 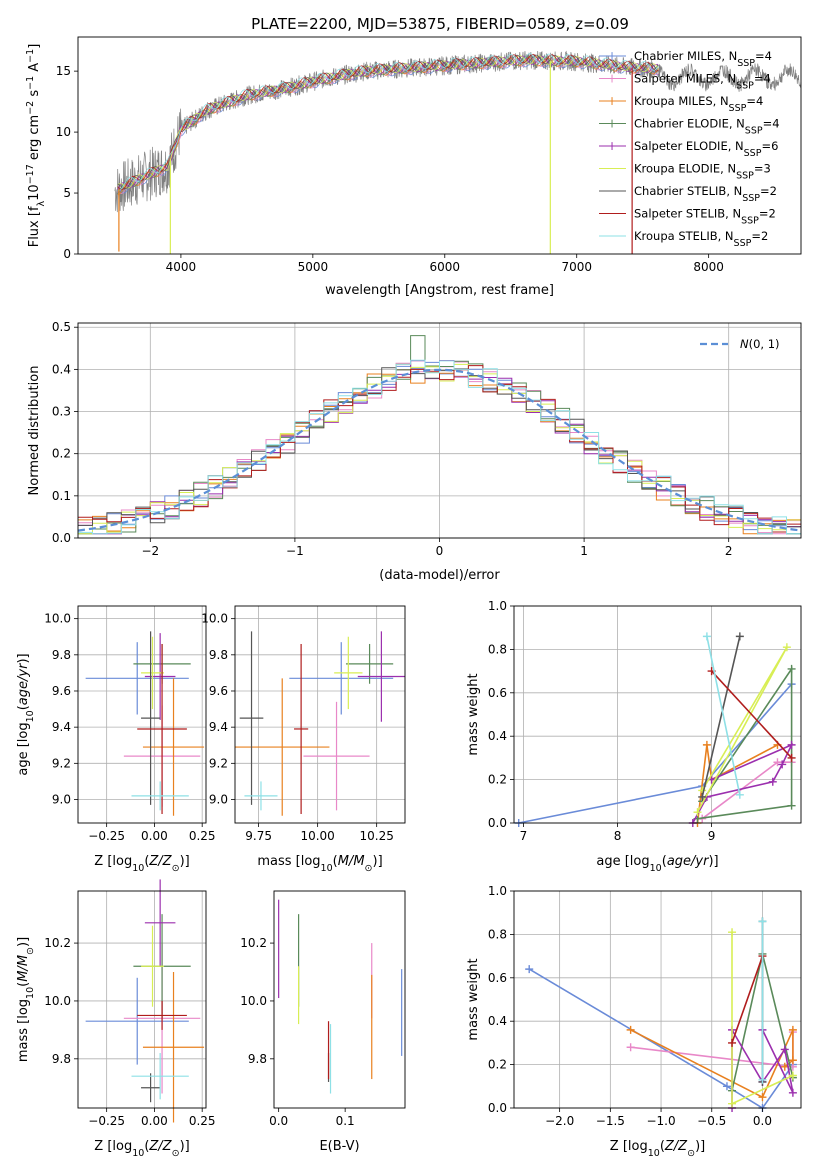 I want to click on y-tick-label: 9.2, so click(x=61, y=763).